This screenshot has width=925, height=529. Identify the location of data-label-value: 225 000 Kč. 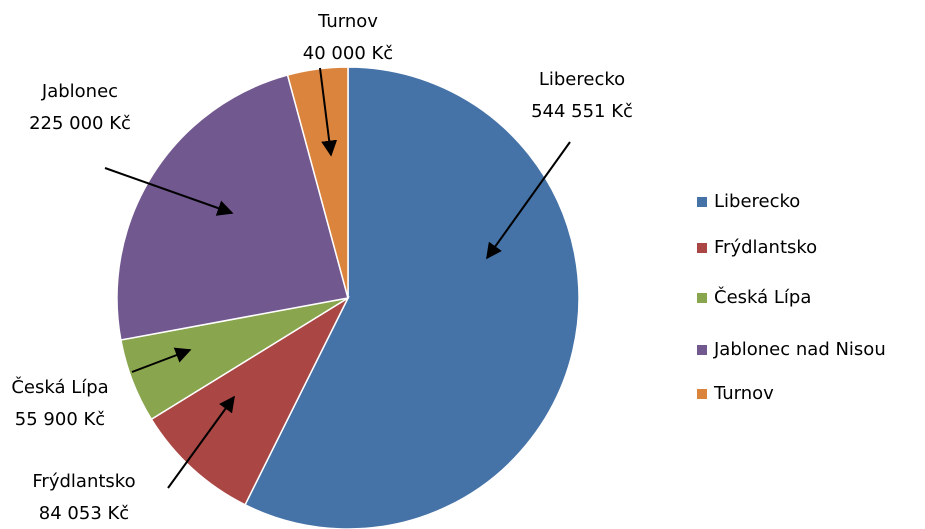
(80, 123).